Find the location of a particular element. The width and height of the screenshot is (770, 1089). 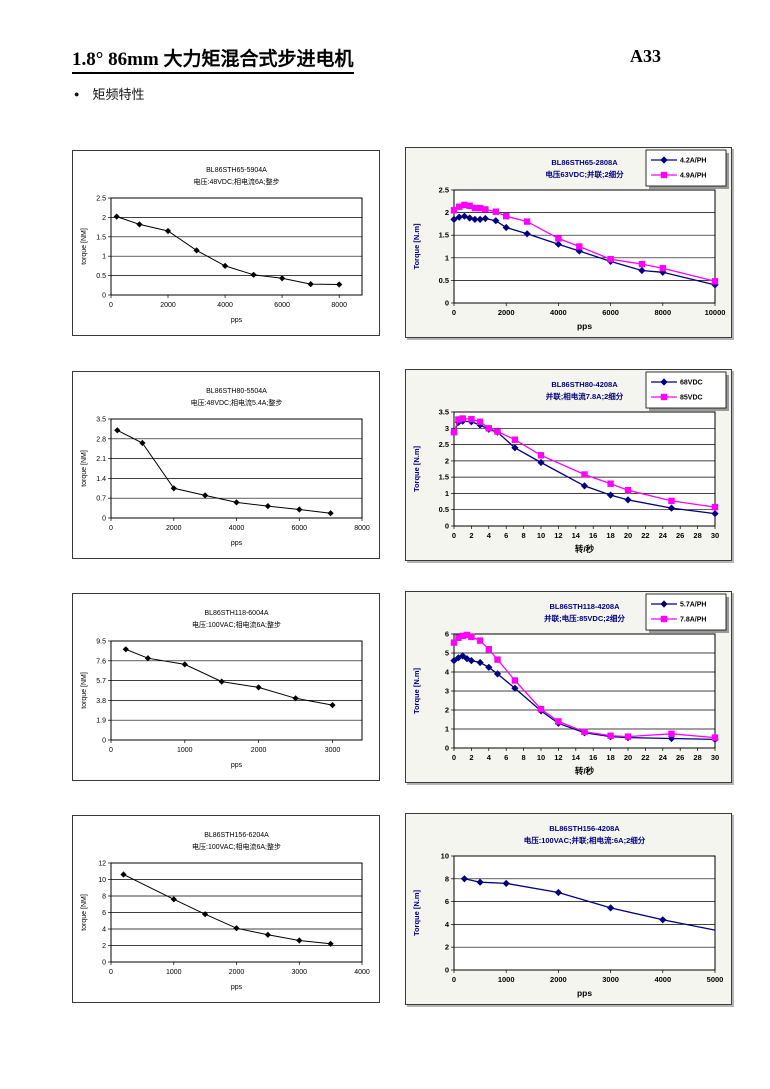

legend-label: 4.2A/PH is located at coordinates (693, 161).